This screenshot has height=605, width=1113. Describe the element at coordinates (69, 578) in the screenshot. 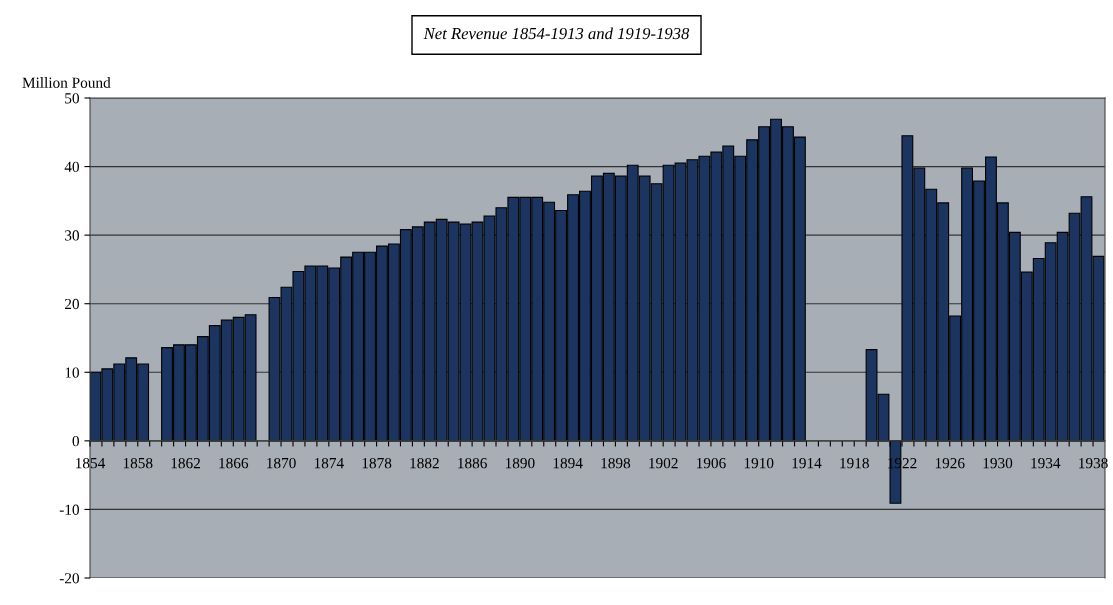

I see `y-tick-label: -20` at that location.